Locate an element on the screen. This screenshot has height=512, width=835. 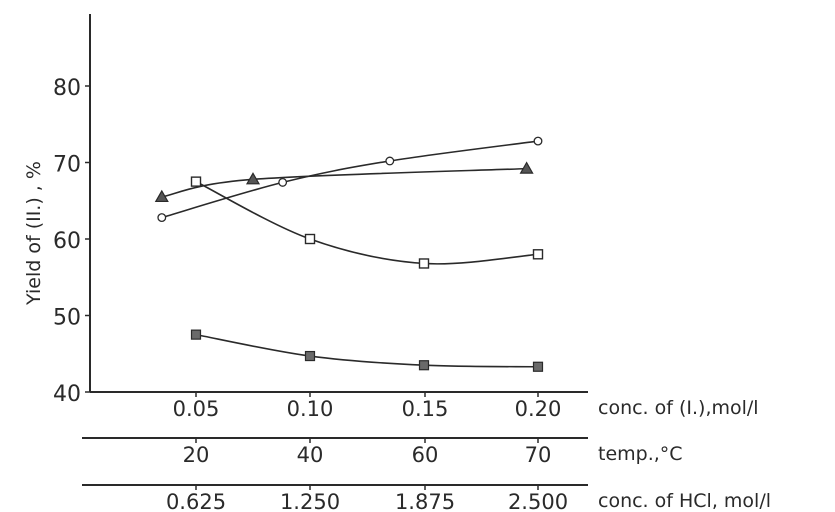
x-tick-label-conc-hcl: 1.875 is located at coordinates (425, 501).